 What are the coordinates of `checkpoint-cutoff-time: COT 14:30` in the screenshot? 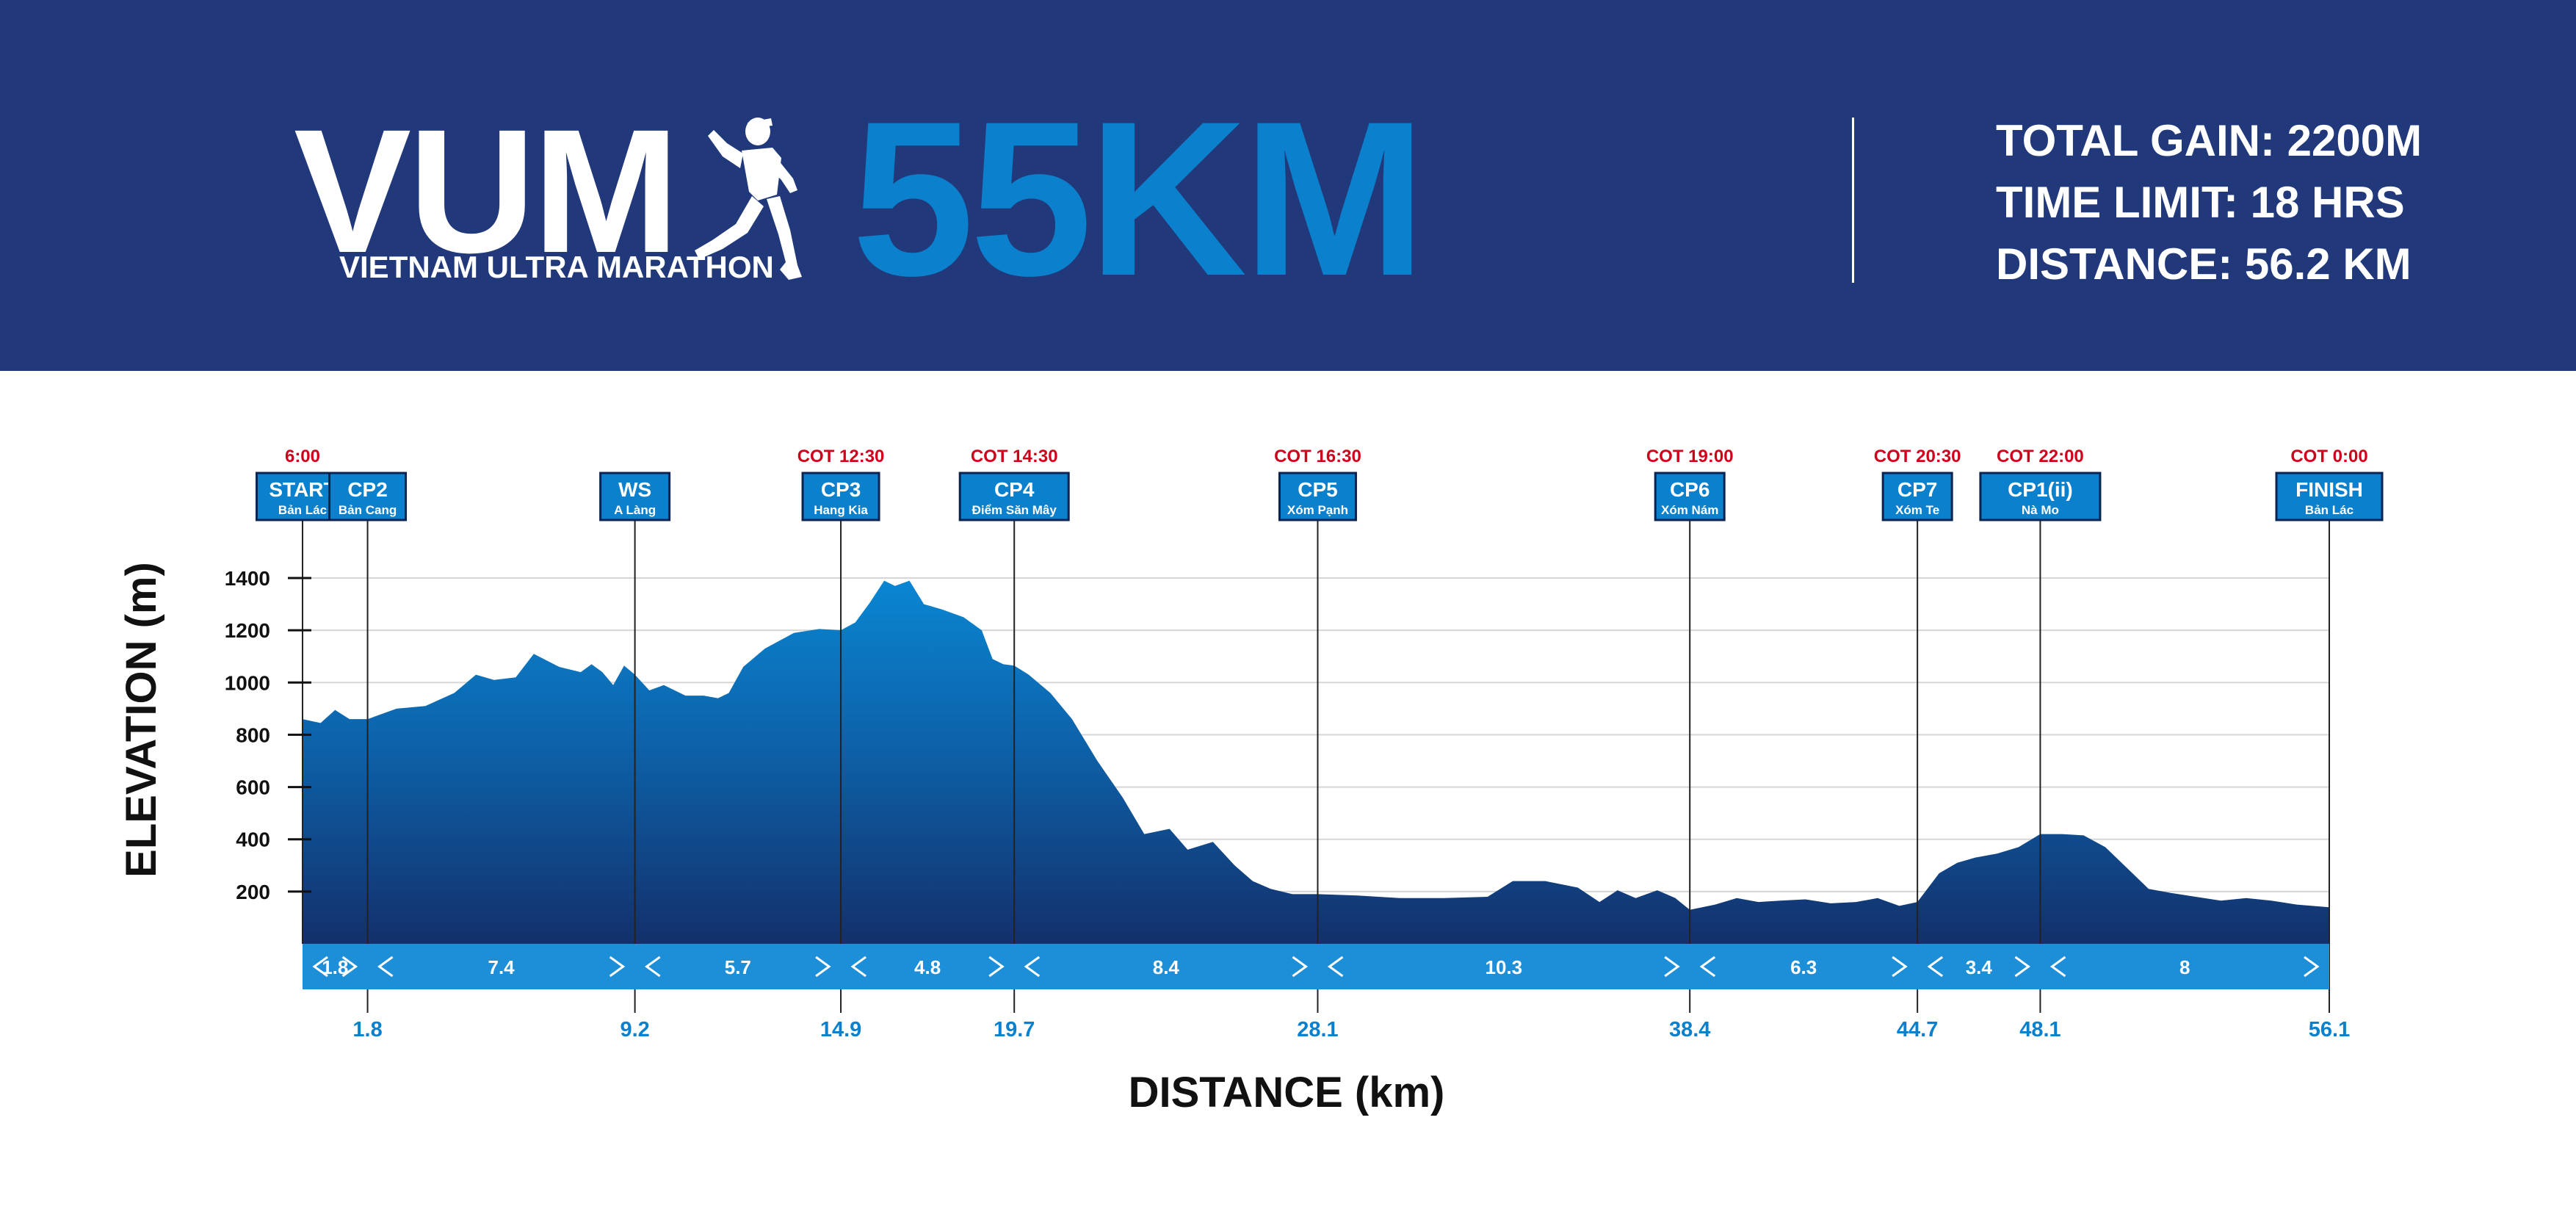 It's located at (1014, 456).